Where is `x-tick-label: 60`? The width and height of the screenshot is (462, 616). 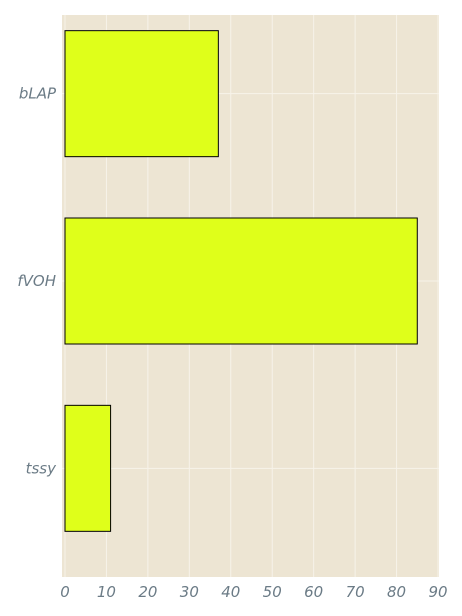
x-tick-label: 60 is located at coordinates (313, 592).